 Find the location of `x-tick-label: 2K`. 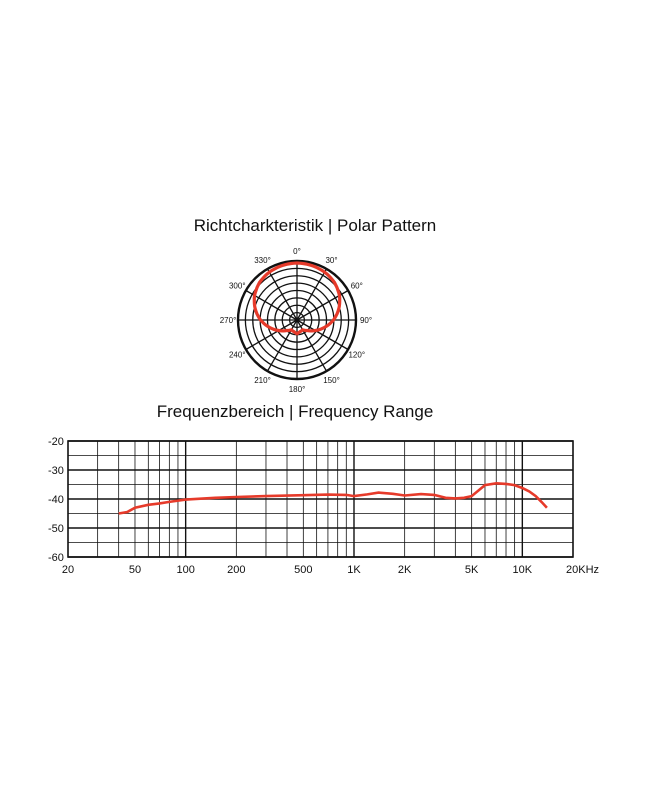

x-tick-label: 2K is located at coordinates (405, 570).